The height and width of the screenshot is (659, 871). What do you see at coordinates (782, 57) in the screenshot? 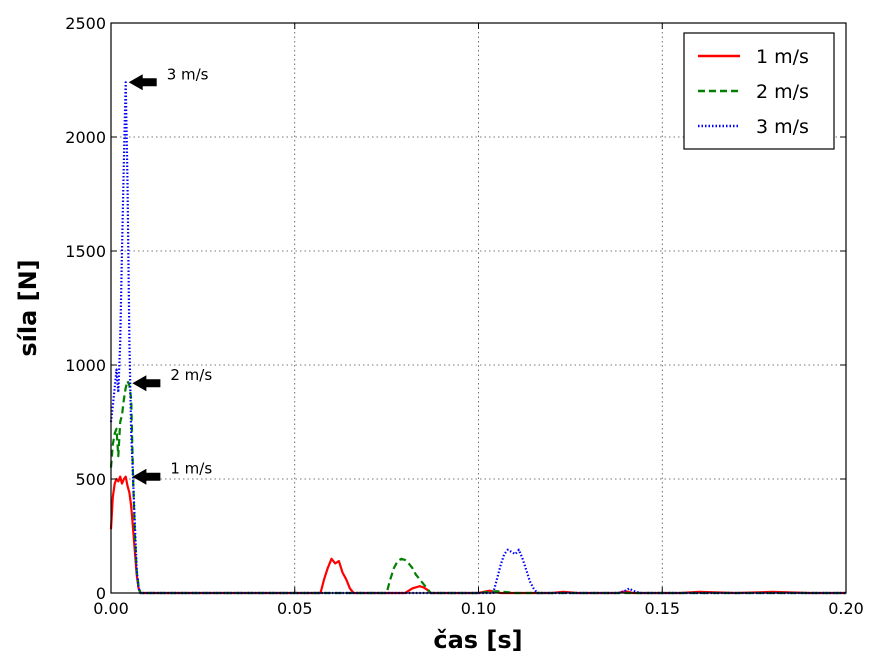
I see `legend-label-1: 1 m/s` at bounding box center [782, 57].